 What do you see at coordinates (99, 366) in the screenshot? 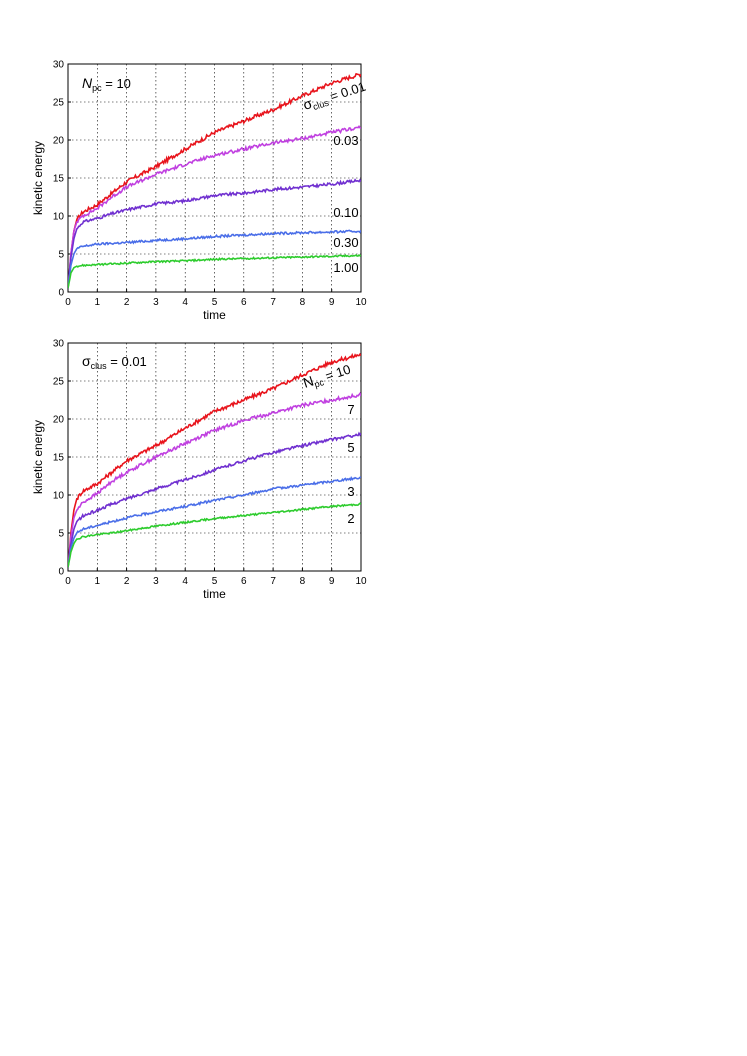
I see `panel-annotation-sub: clus` at bounding box center [99, 366].